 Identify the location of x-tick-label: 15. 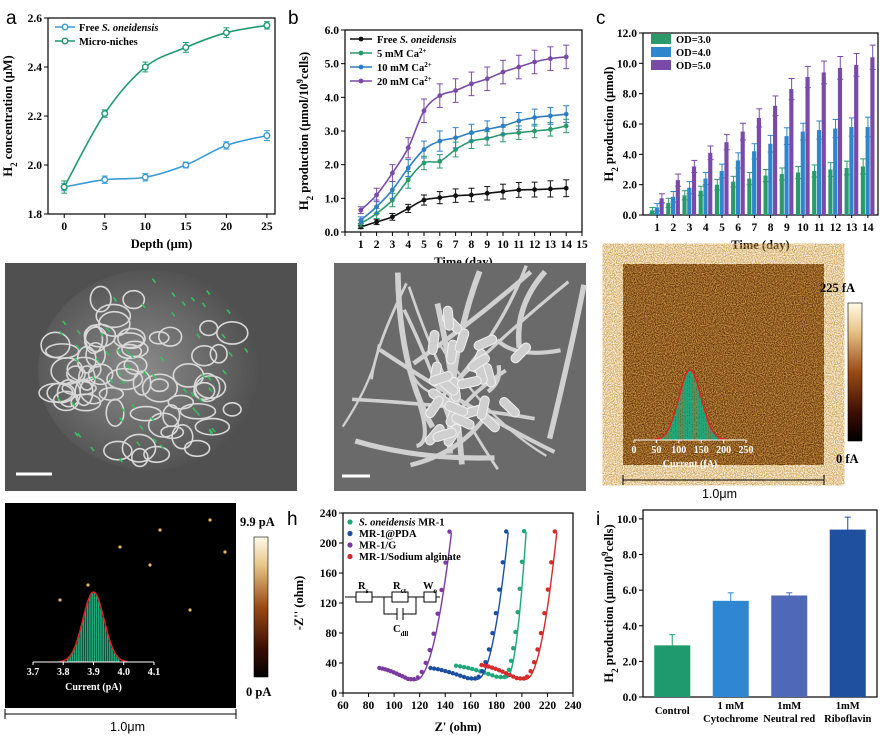
(582, 245).